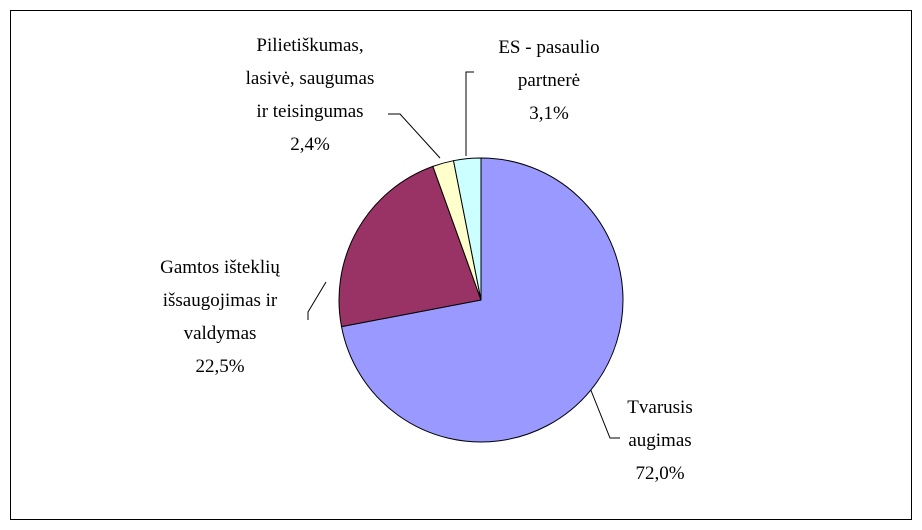  I want to click on category-label: ES - pasaulio partnerė, so click(549, 64).